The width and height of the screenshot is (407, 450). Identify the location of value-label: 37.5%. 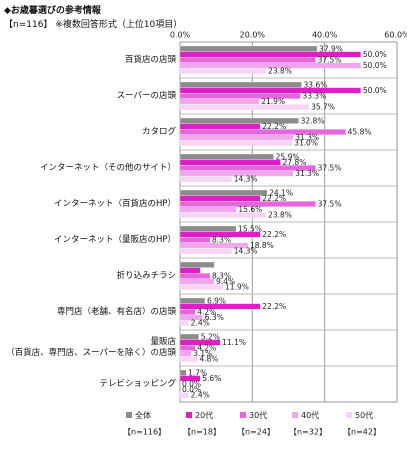
(330, 60).